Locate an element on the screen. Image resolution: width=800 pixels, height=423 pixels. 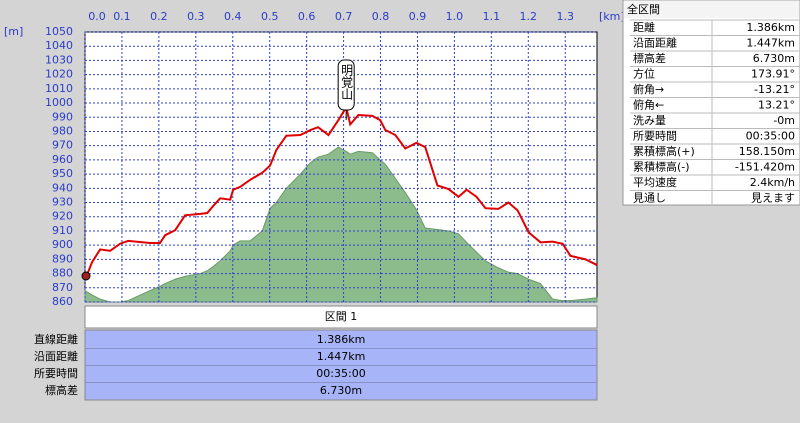
summary-label: 累積標高(-) is located at coordinates (661, 167).